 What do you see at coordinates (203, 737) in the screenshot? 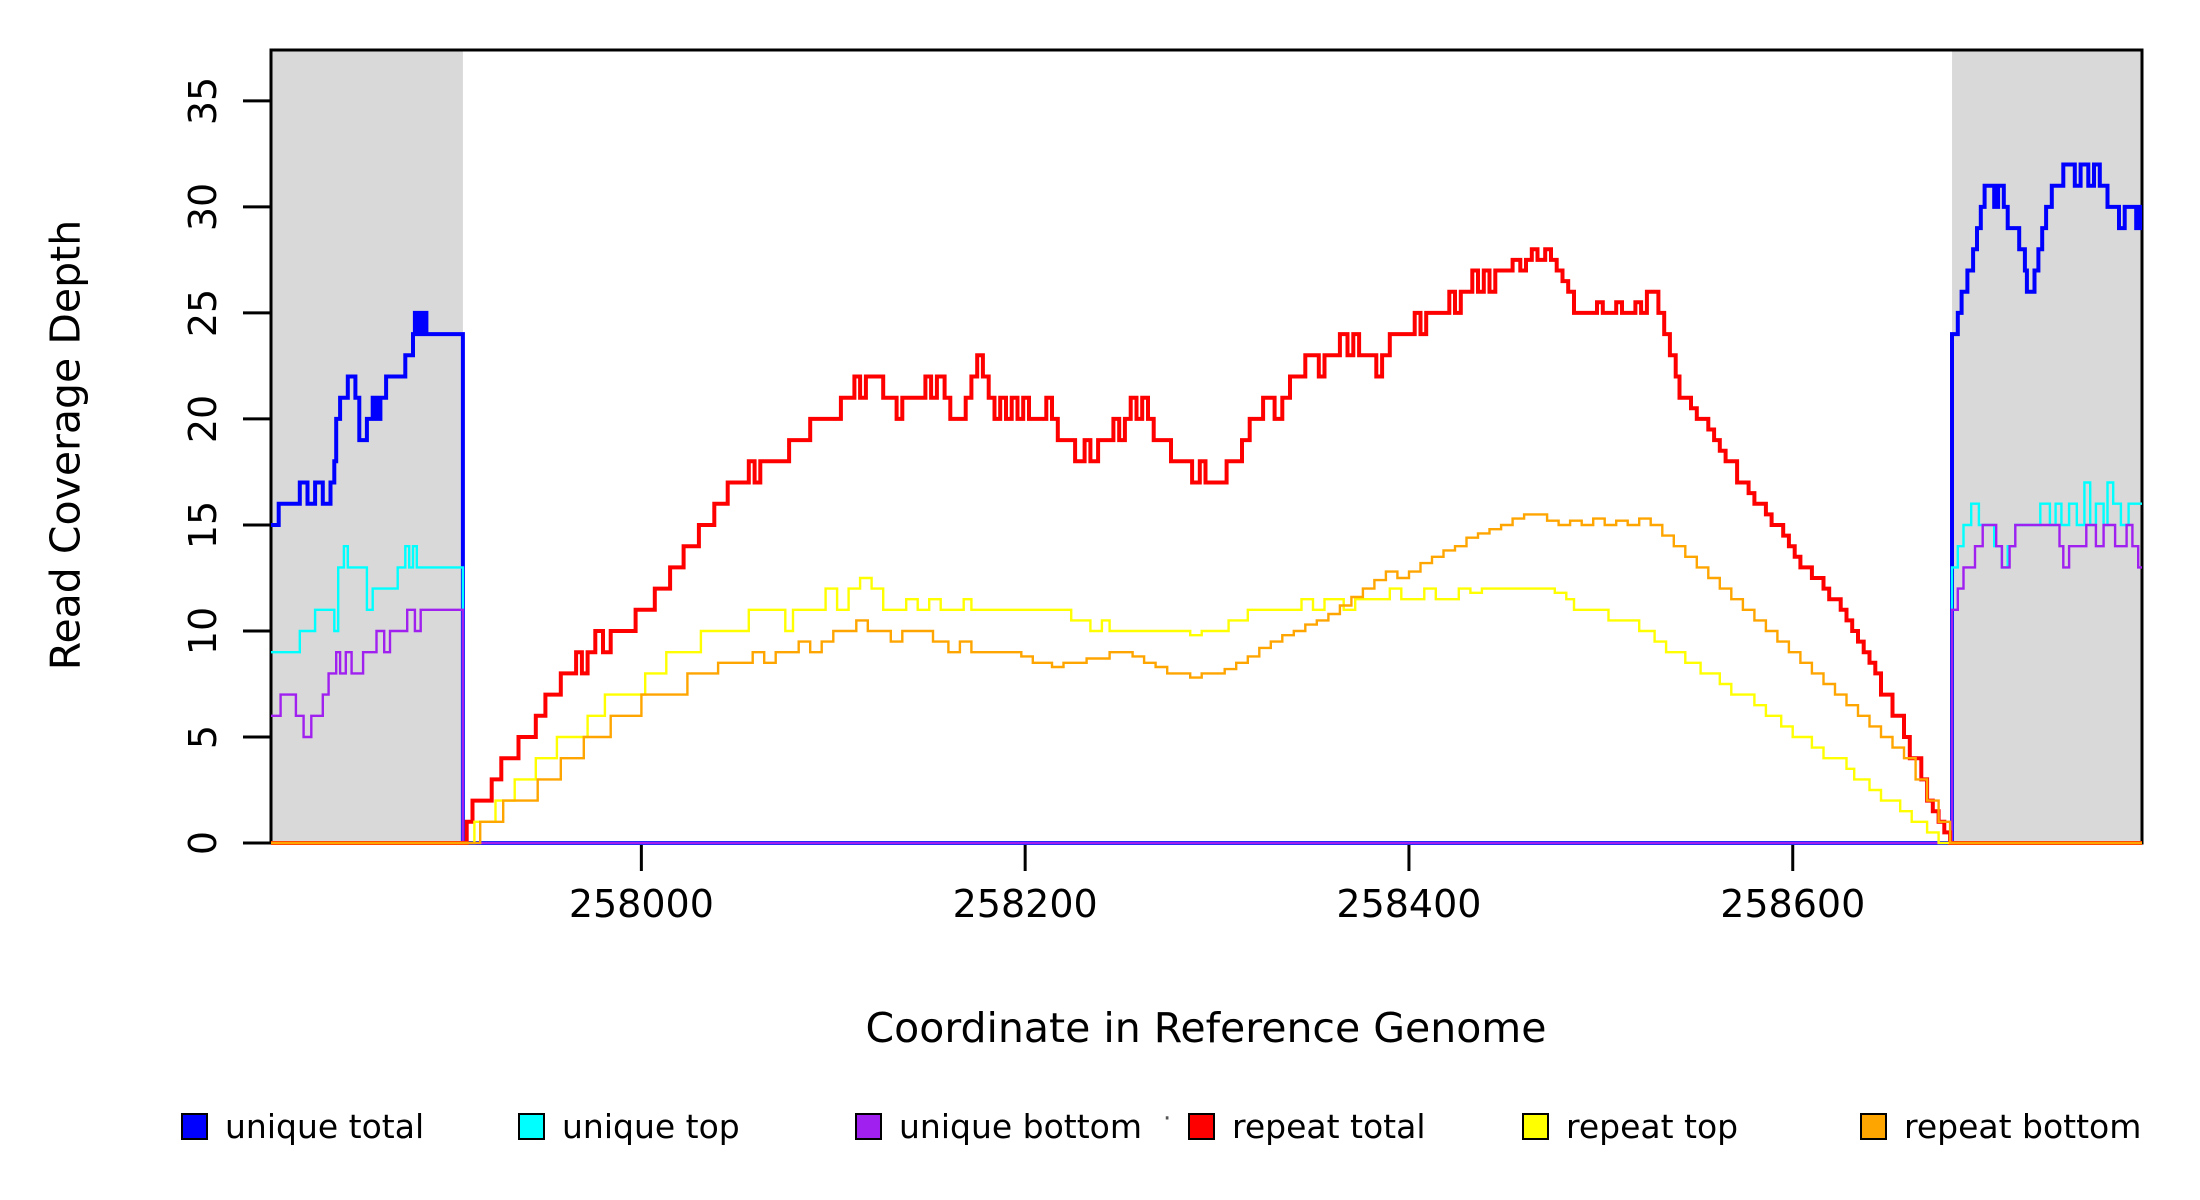
I see `y-tick-label: 5` at bounding box center [203, 737].